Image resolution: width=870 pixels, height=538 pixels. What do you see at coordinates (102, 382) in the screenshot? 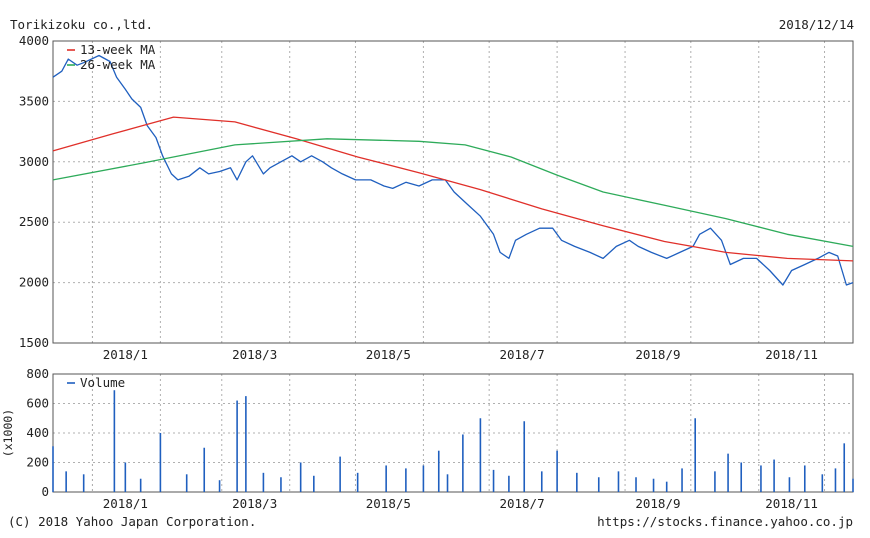
I see `legend-label: Volume` at bounding box center [102, 382].